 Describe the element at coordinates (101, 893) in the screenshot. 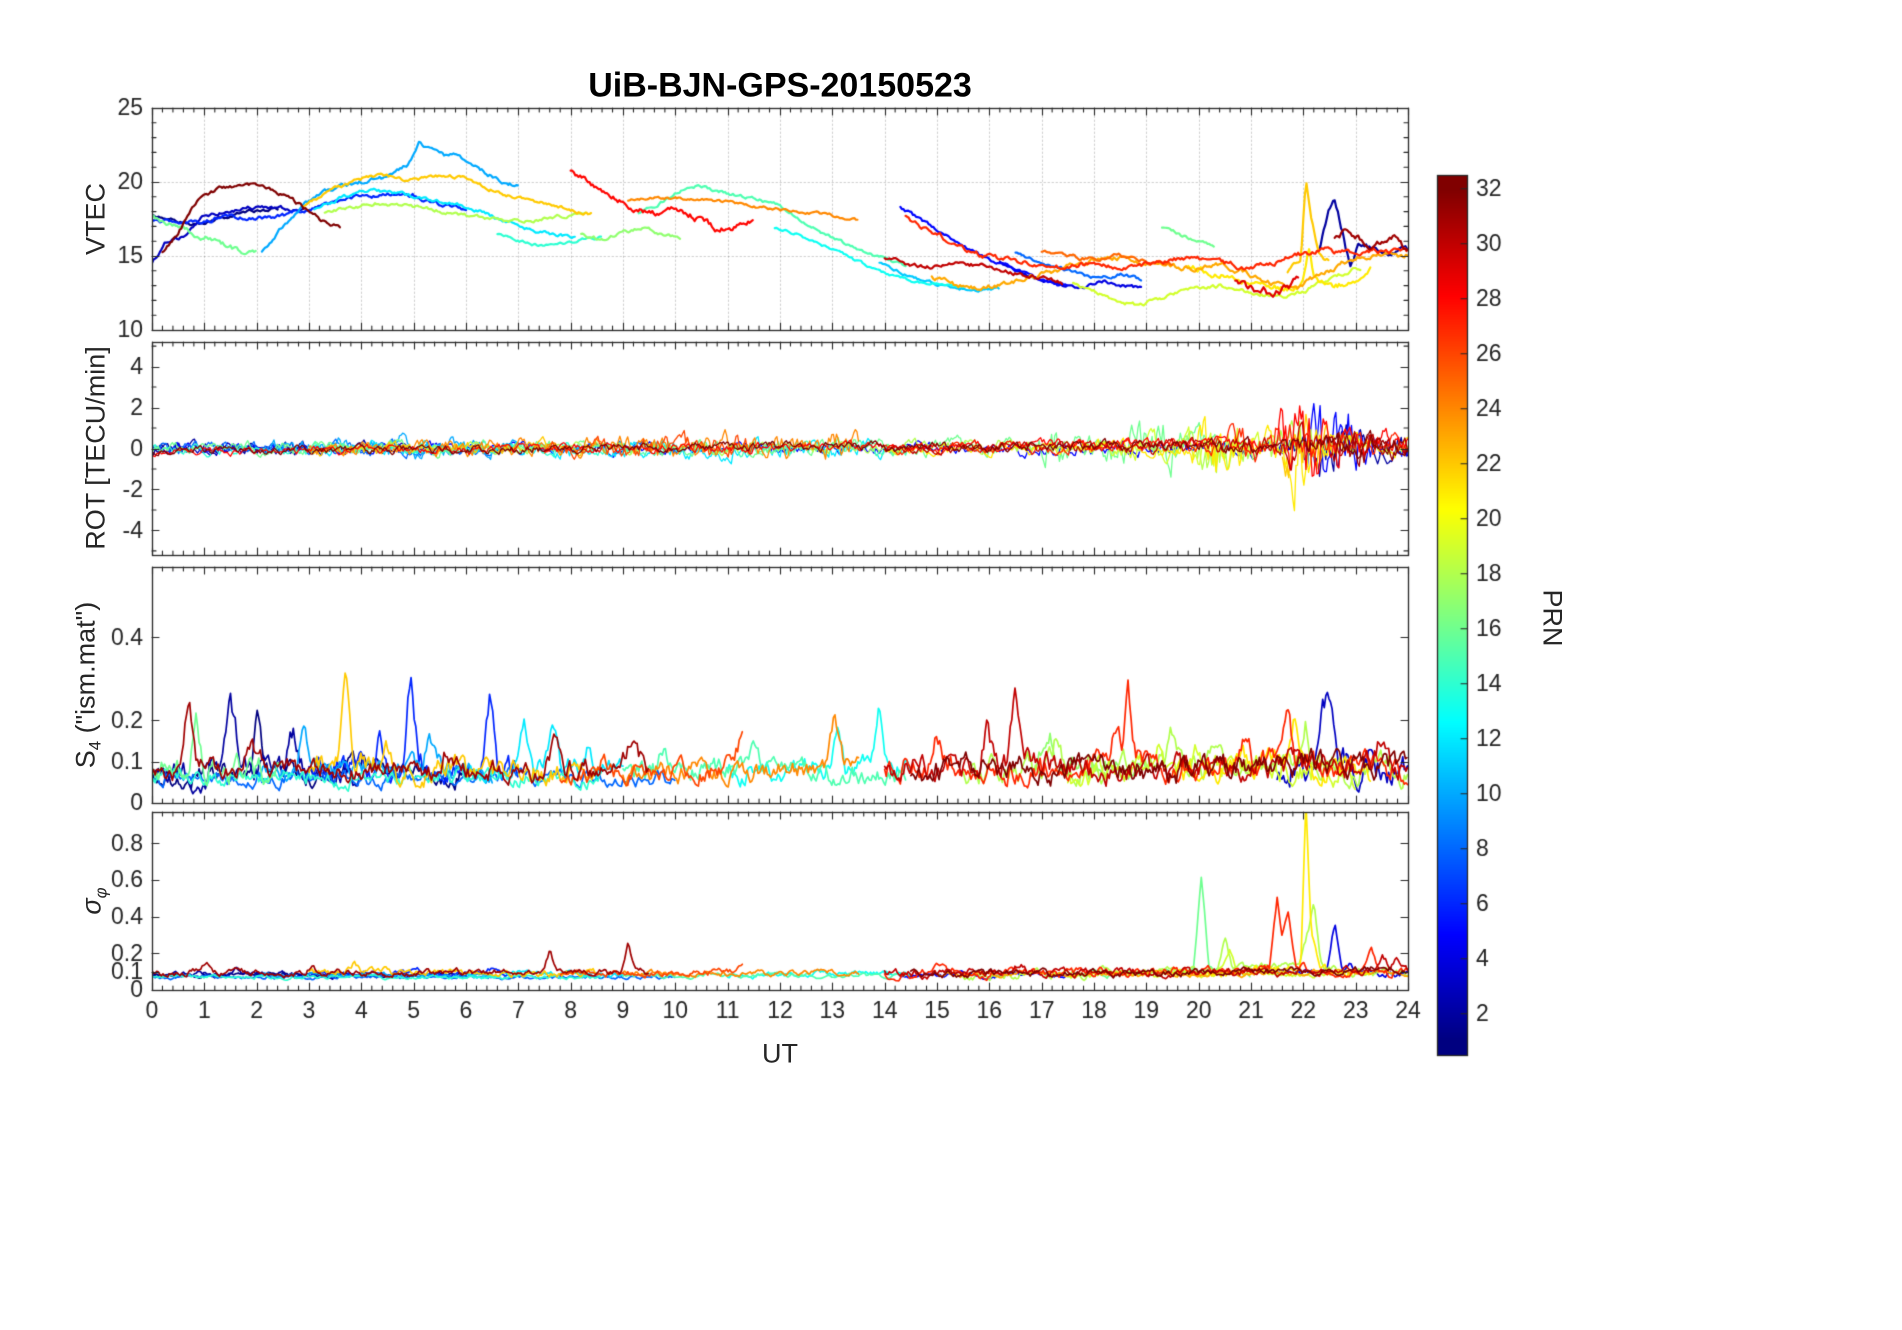

I see `ylabel-sigma-sub: φ` at that location.